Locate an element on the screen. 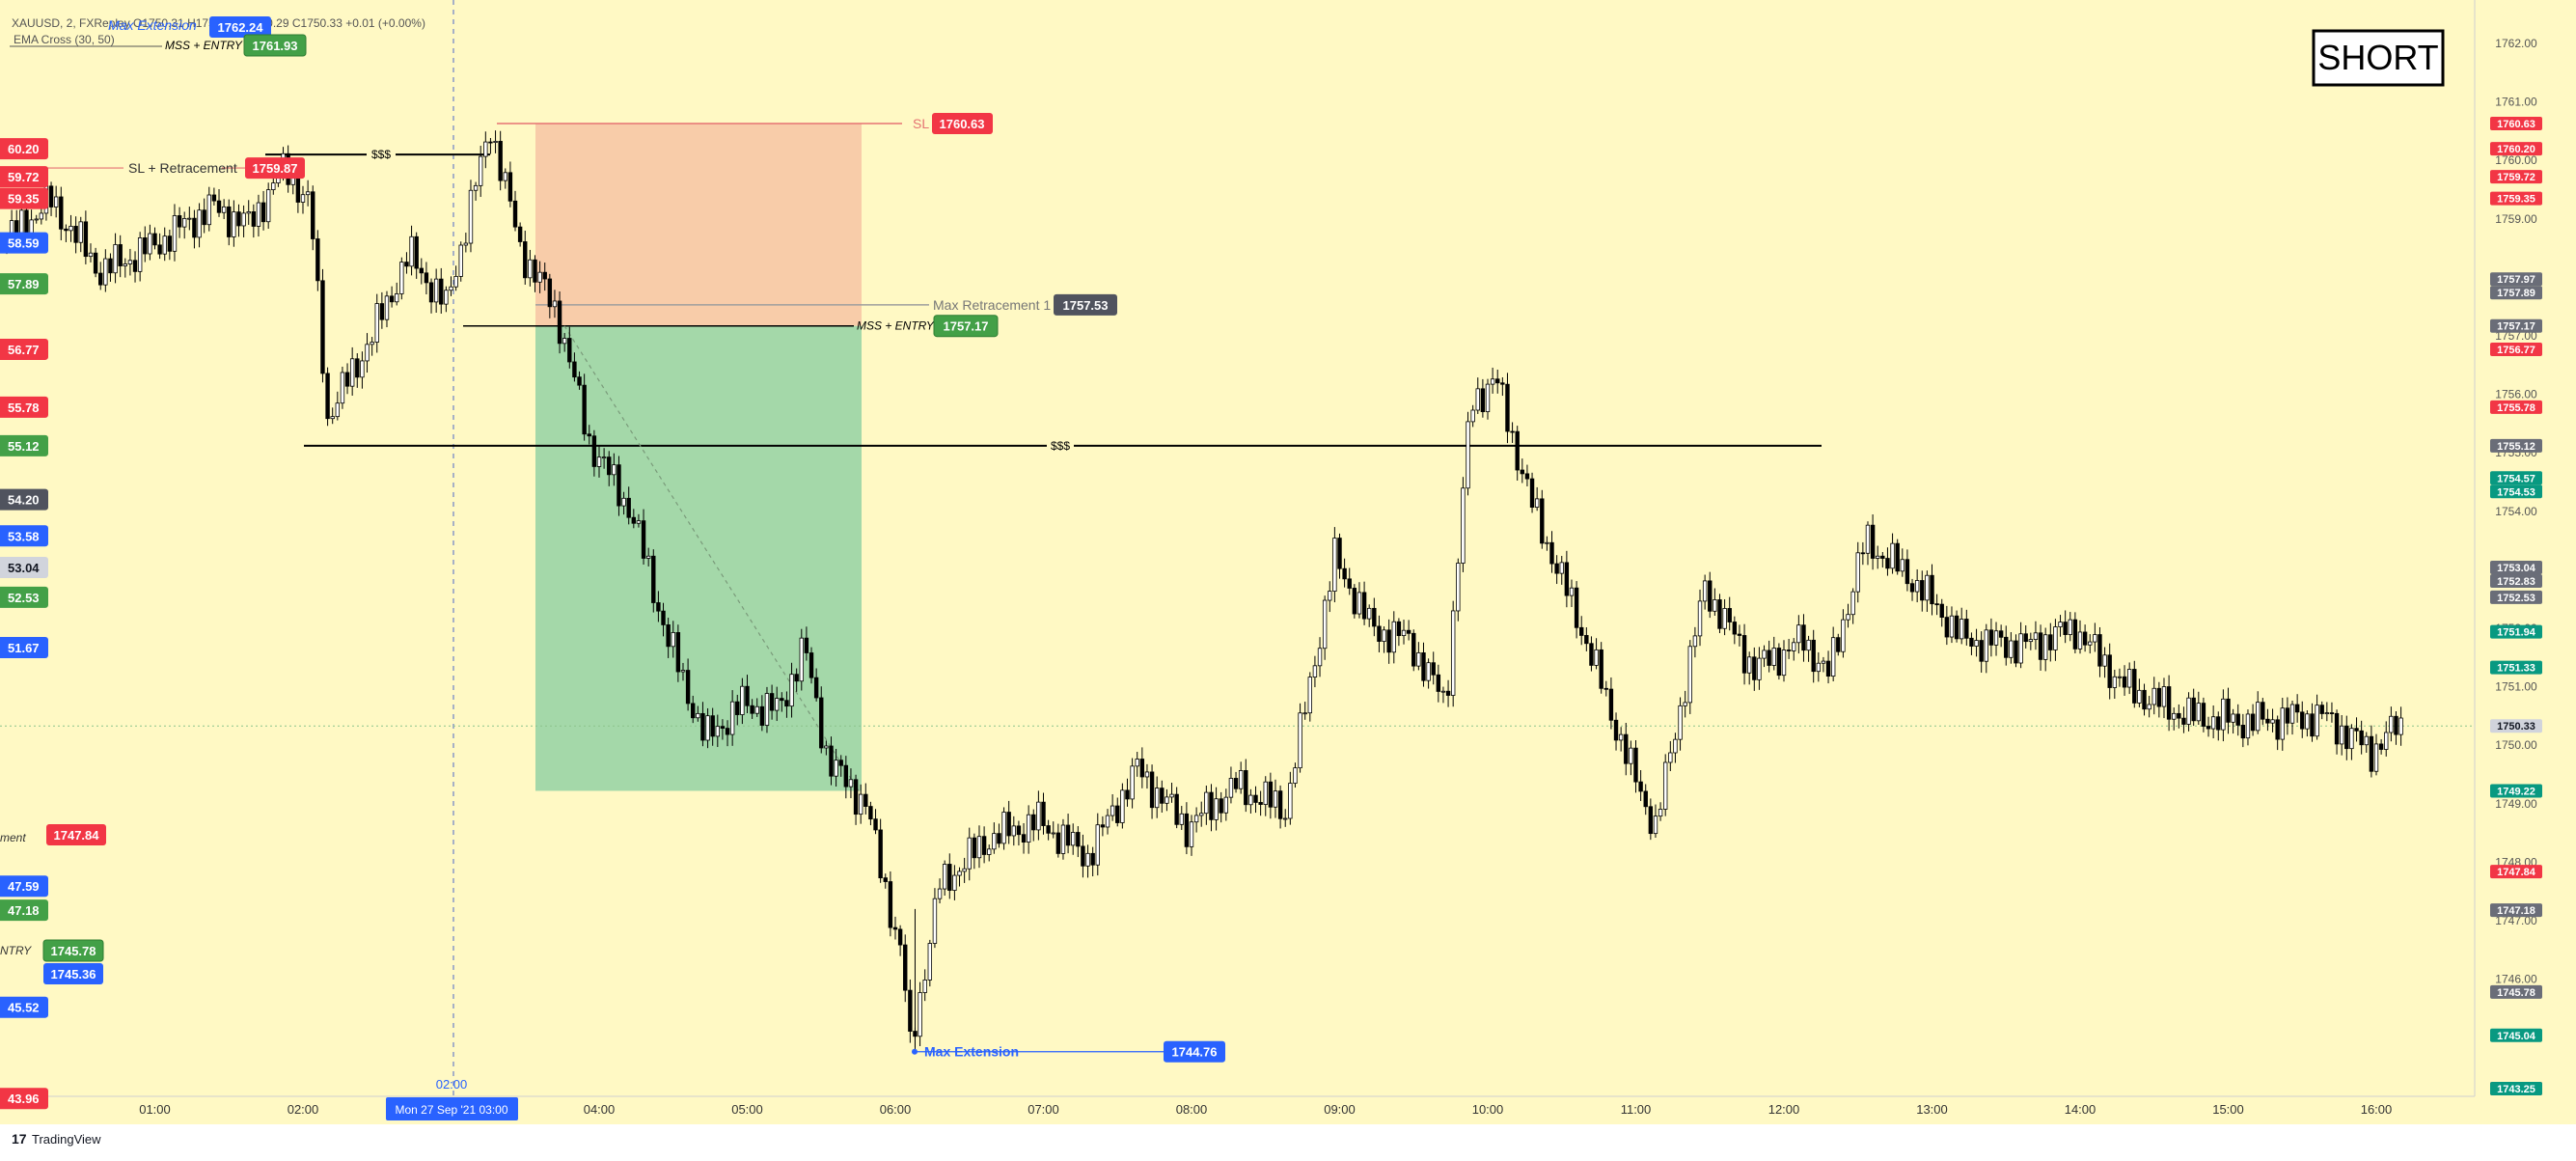 This screenshot has height=1161, width=2576. price-tag-value: 1751.94 is located at coordinates (2517, 633).